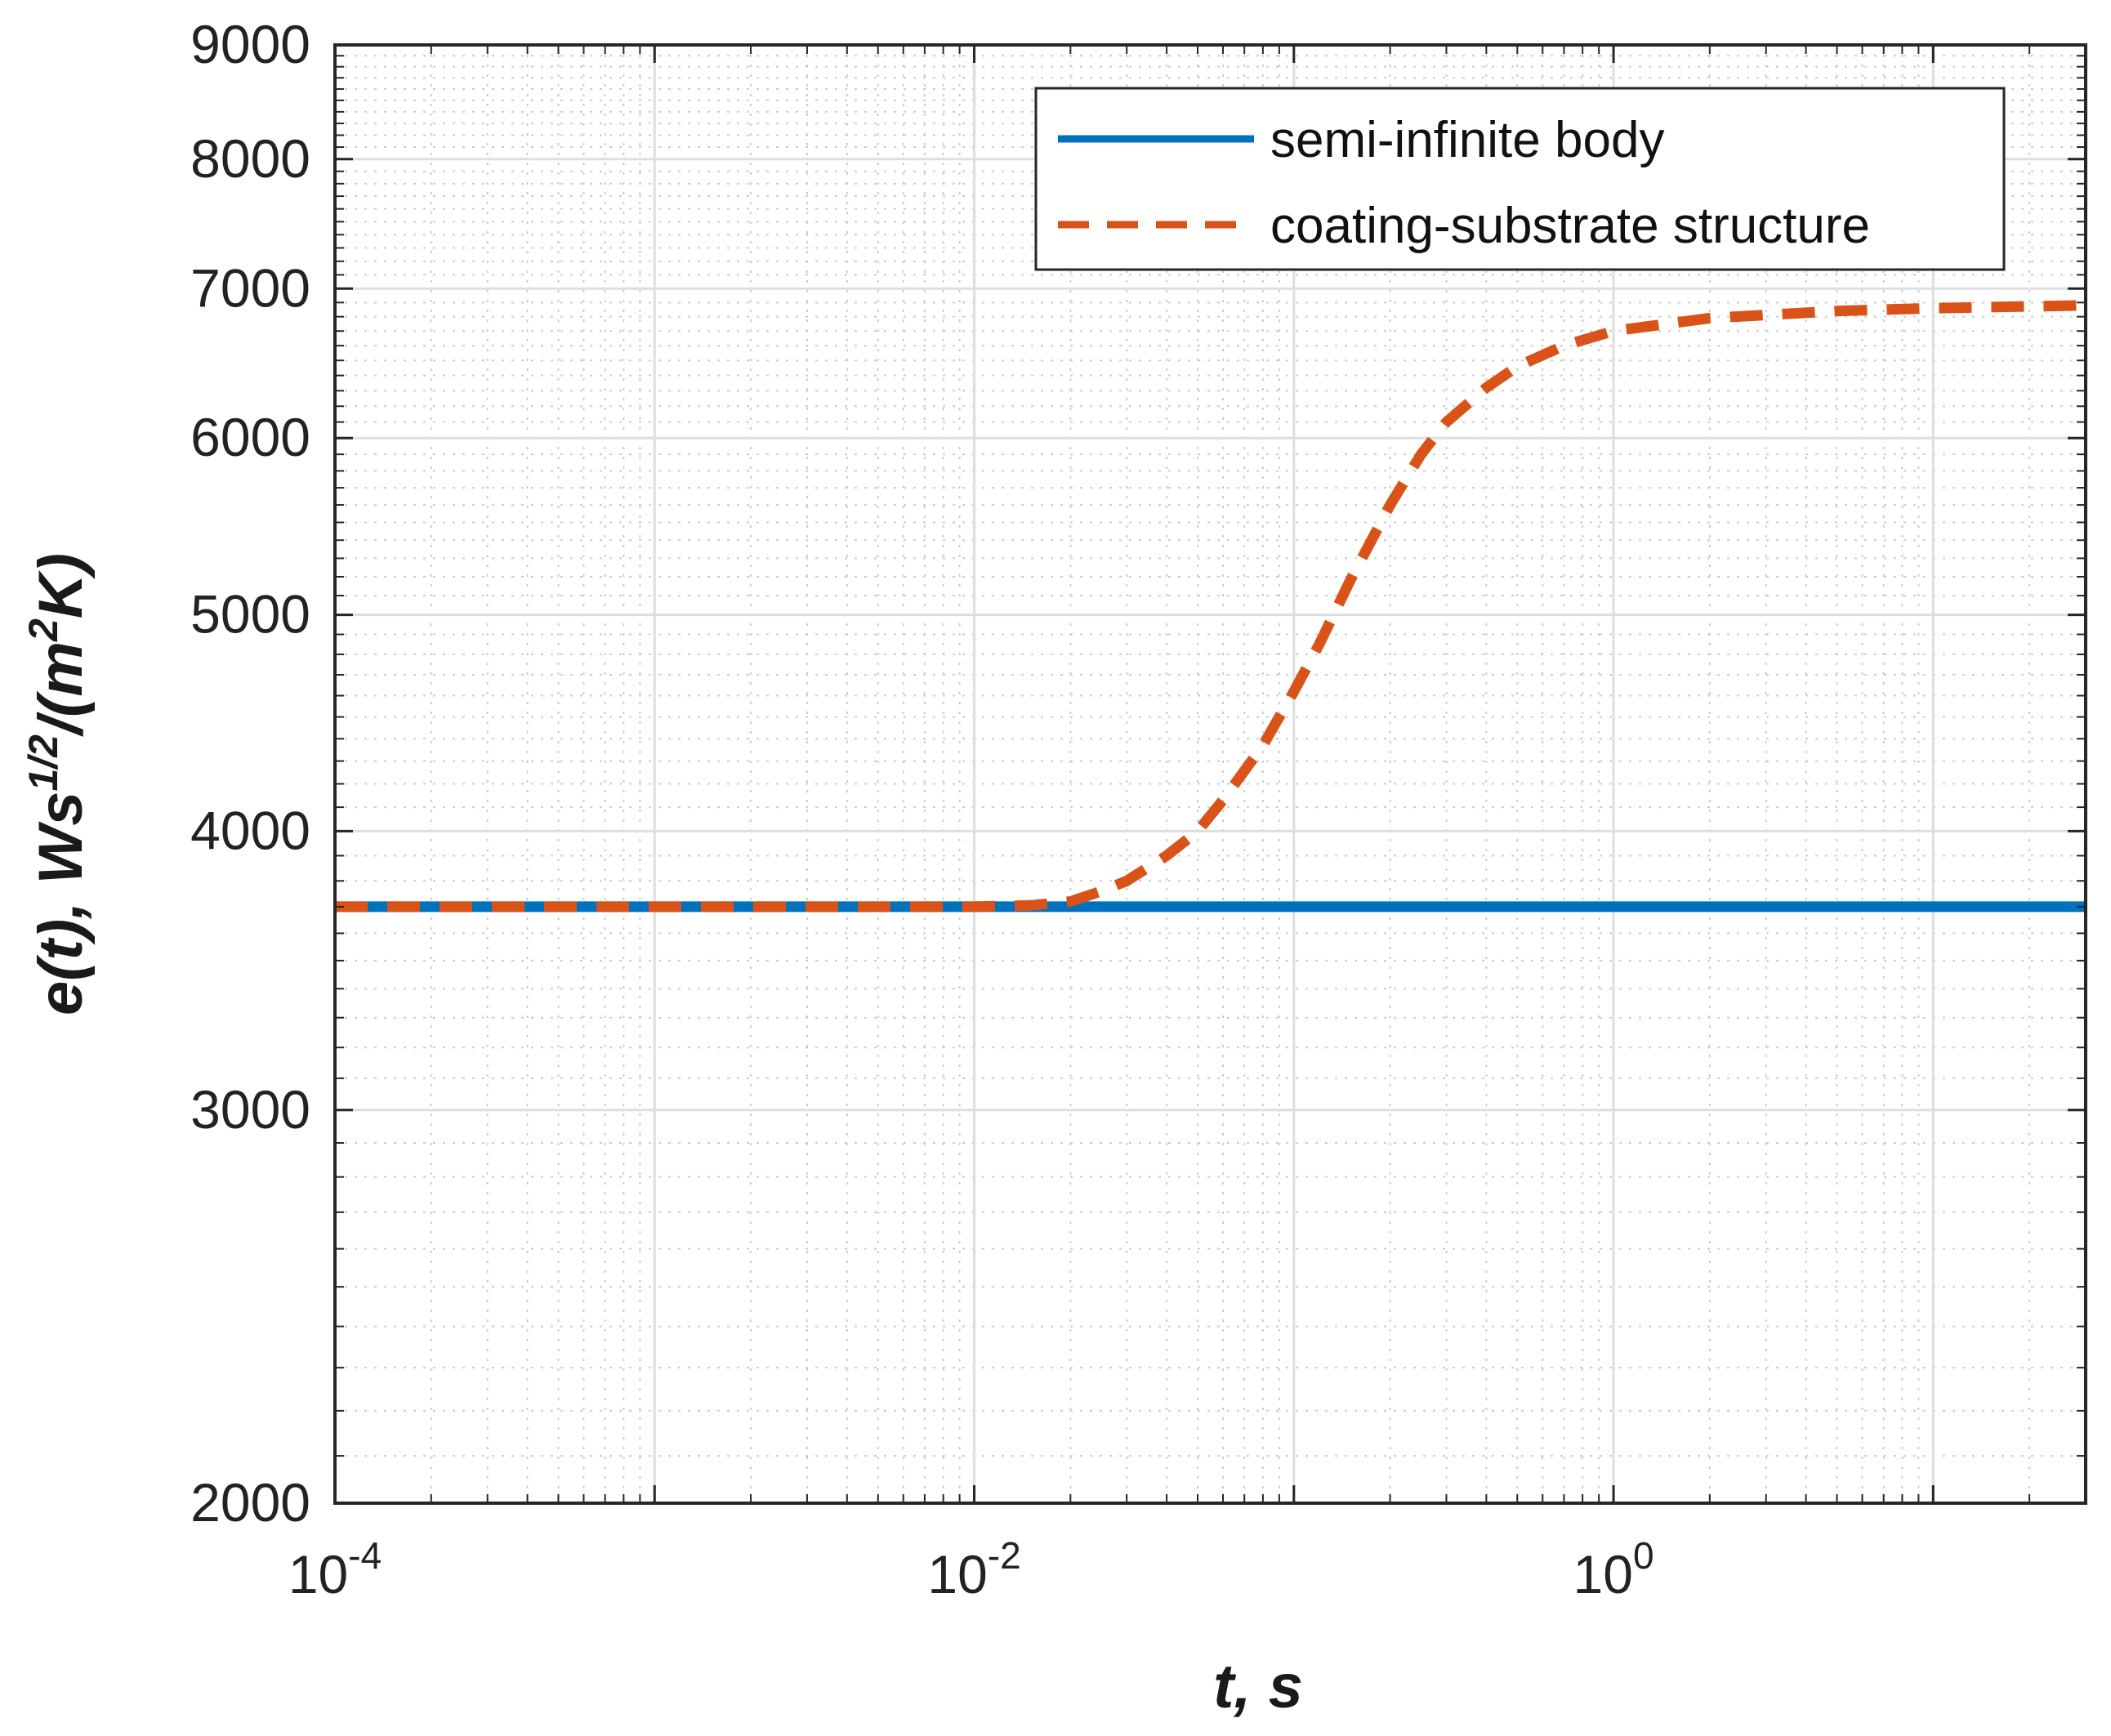 This screenshot has width=2111, height=1736. Describe the element at coordinates (250, 614) in the screenshot. I see `y-tick-label: 5000` at that location.